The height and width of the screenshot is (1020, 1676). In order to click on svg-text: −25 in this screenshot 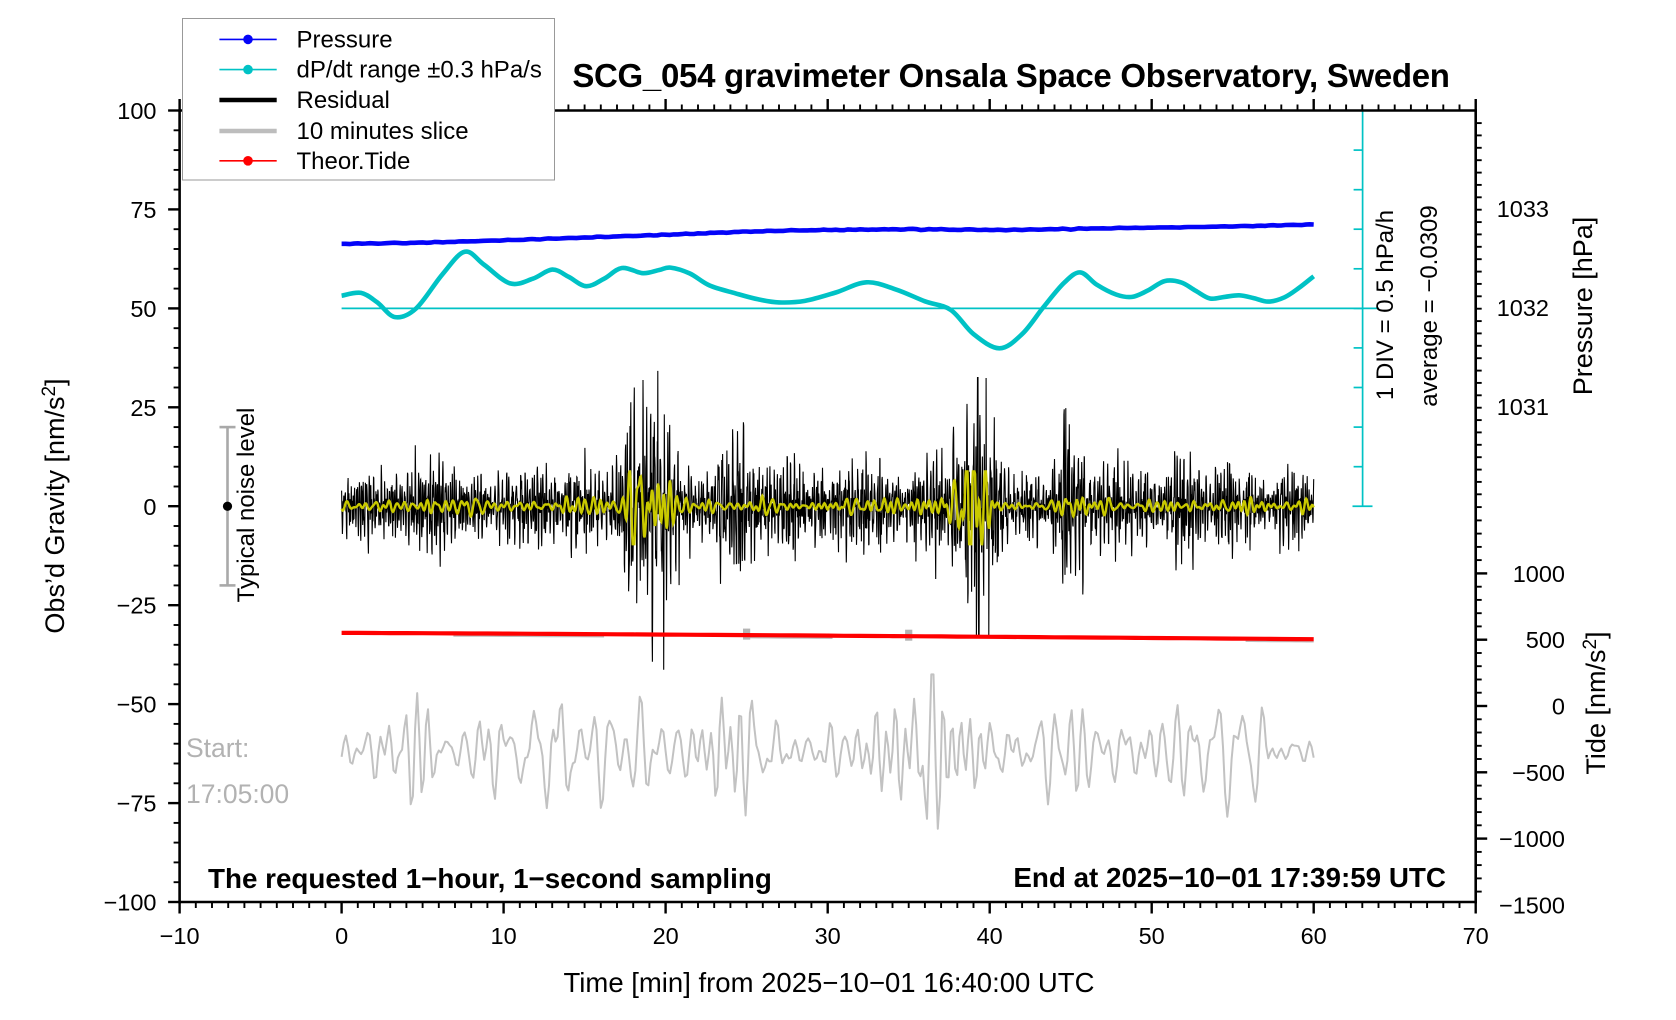, I will do `click(137, 606)`.